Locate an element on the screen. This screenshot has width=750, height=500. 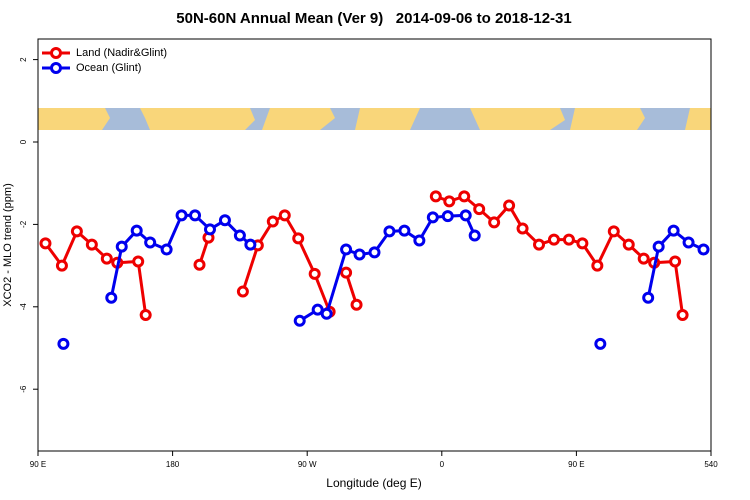
x-tick-label: 540 is located at coordinates (711, 464).